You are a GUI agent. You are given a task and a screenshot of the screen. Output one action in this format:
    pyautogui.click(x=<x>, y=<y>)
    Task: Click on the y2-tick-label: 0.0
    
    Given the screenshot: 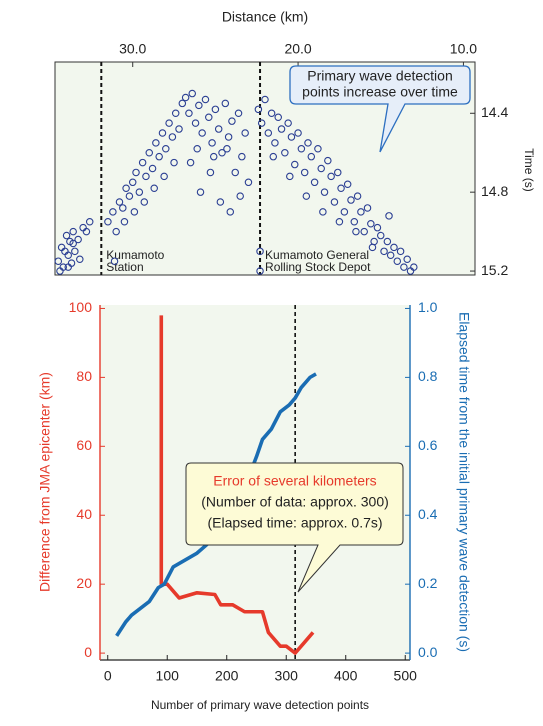 What is the action you would take?
    pyautogui.click(x=428, y=652)
    